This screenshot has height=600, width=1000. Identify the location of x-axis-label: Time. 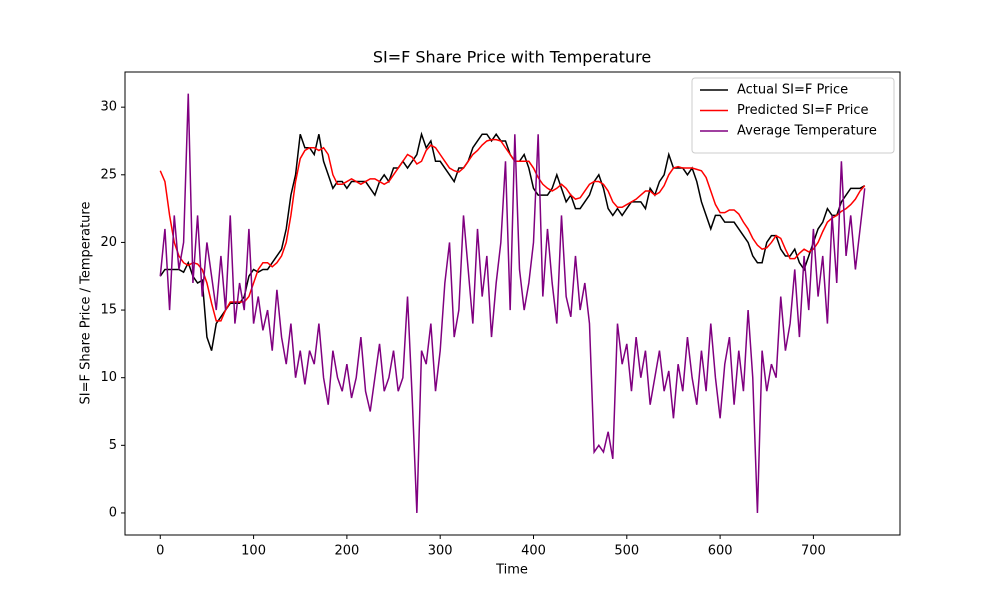
(511, 570).